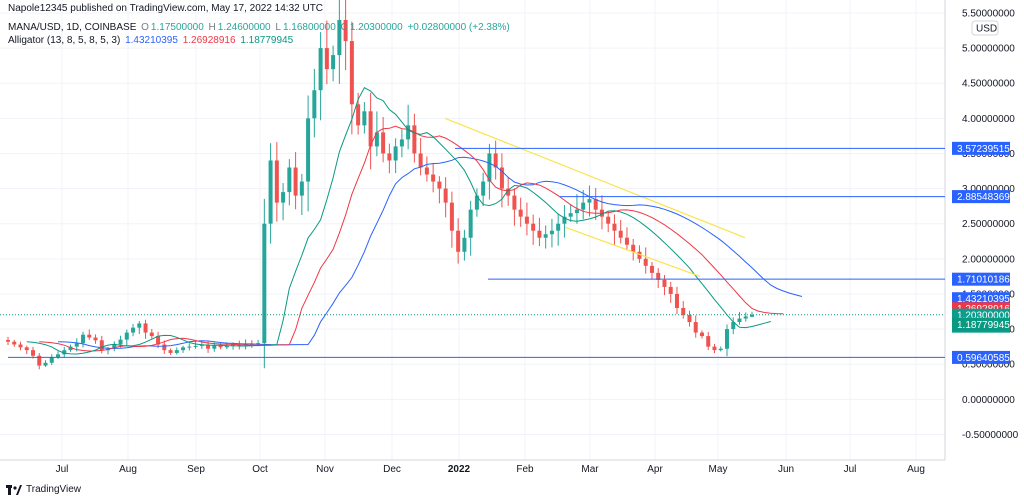 The width and height of the screenshot is (1024, 500). What do you see at coordinates (988, 189) in the screenshot?
I see `y-tick-label: 3.00000000` at bounding box center [988, 189].